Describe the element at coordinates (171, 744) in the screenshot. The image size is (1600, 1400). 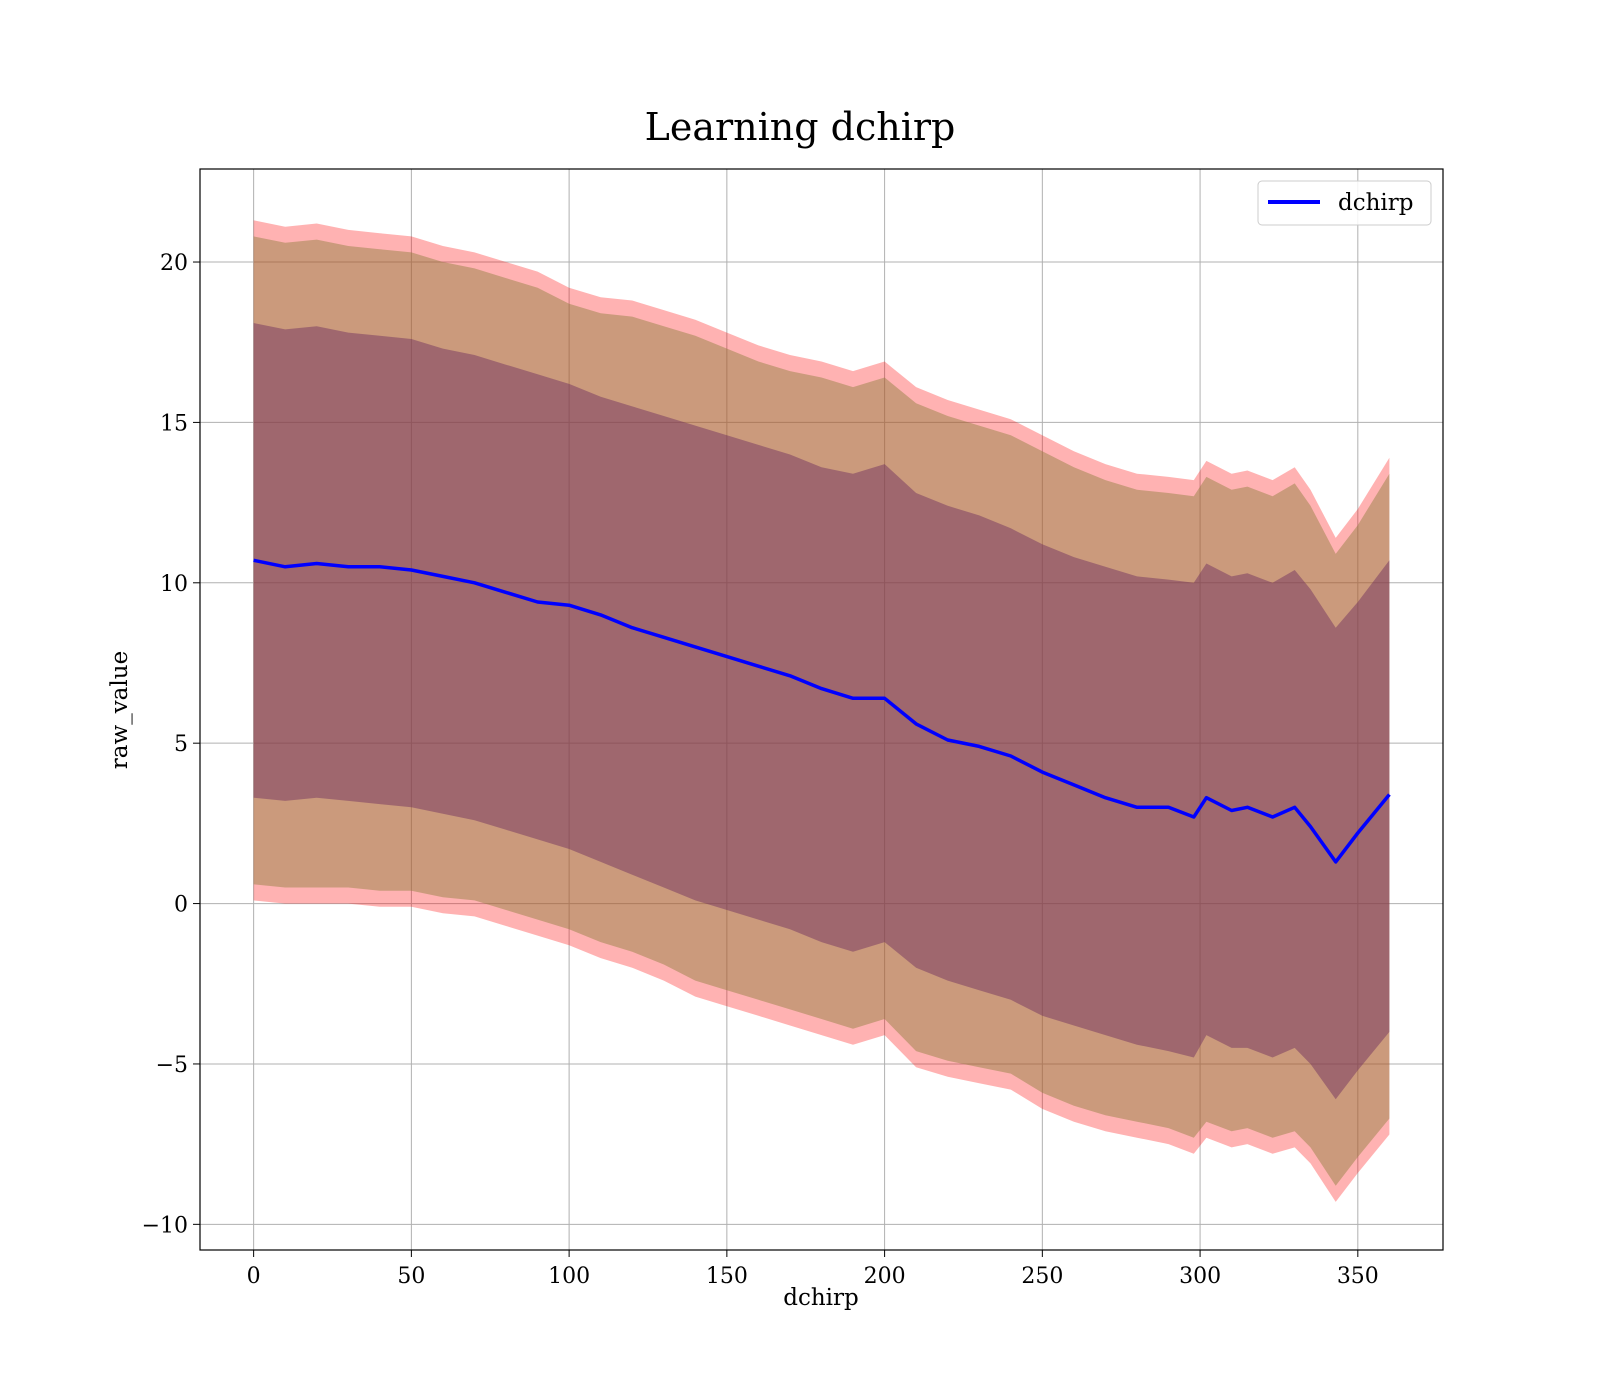
I see `y-ticks: −10 −5 0 5 10 15 20` at that location.